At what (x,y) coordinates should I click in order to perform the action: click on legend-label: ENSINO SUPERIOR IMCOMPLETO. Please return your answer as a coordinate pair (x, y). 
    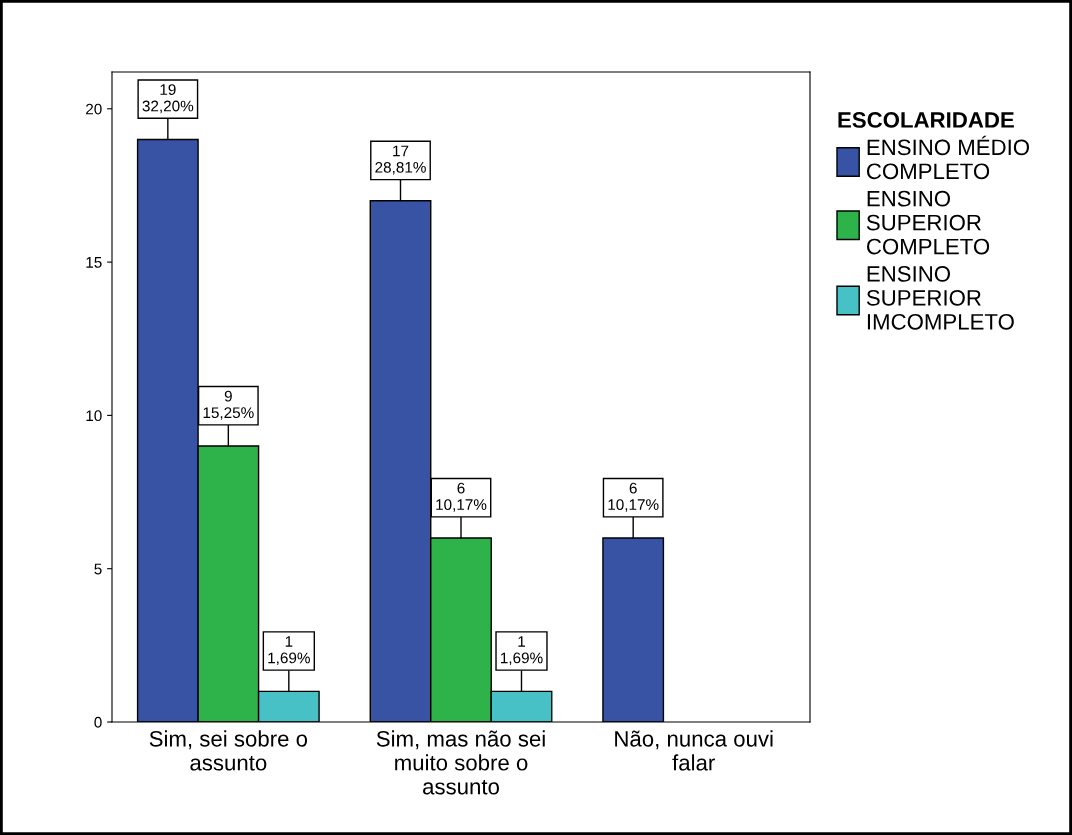
    Looking at the image, I should click on (940, 298).